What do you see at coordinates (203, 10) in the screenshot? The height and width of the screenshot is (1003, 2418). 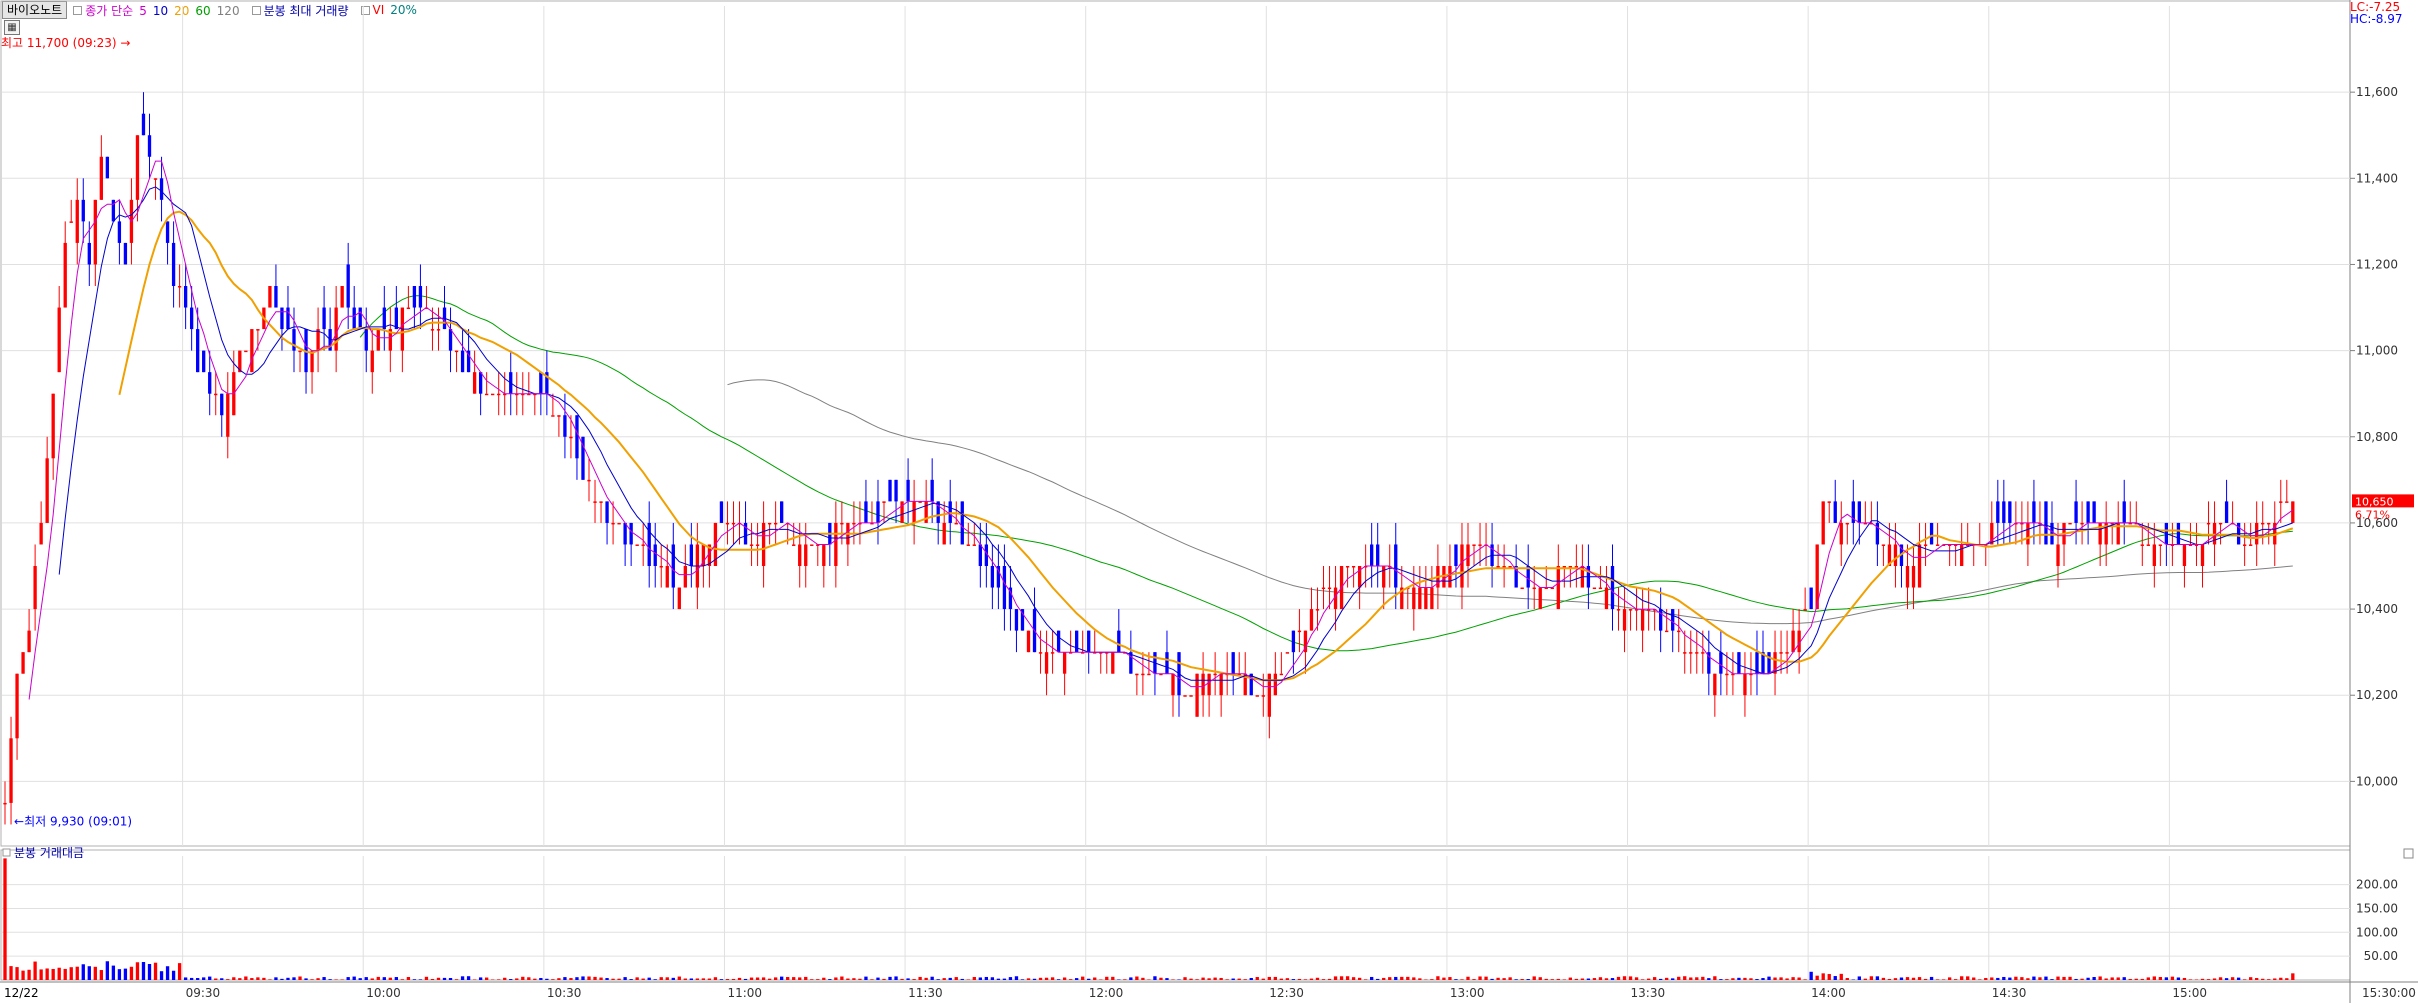 I see `ma-legend-item: 60` at bounding box center [203, 10].